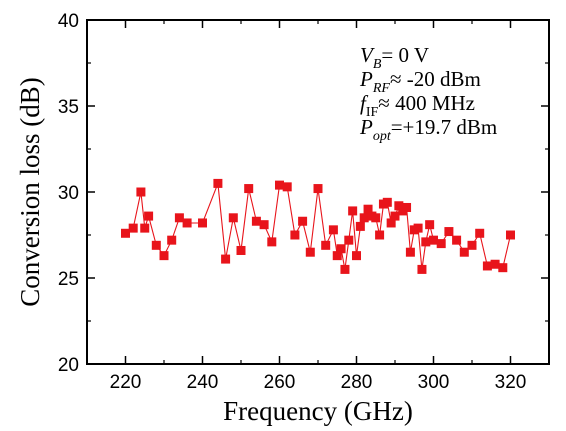 Image resolution: width=566 pixels, height=431 pixels. I want to click on y-tick-label: 25, so click(68, 279).